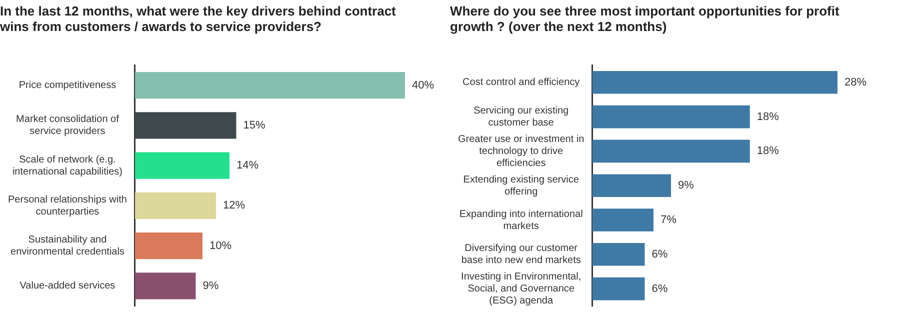 The width and height of the screenshot is (900, 320). Describe the element at coordinates (67, 206) in the screenshot. I see `y-tick-label: Personal relationships with counterparties` at that location.